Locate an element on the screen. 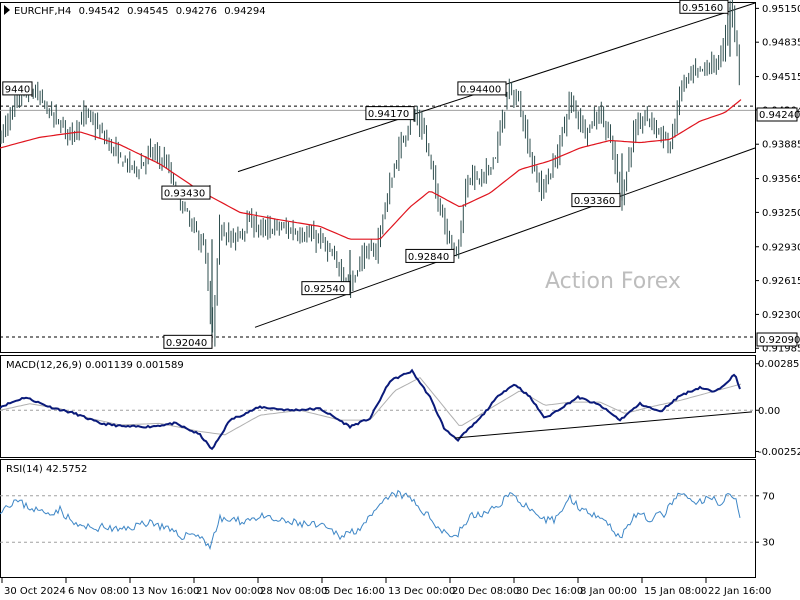 The image size is (800, 600). x-tick-label: 15 Jan 08:00 is located at coordinates (675, 591).